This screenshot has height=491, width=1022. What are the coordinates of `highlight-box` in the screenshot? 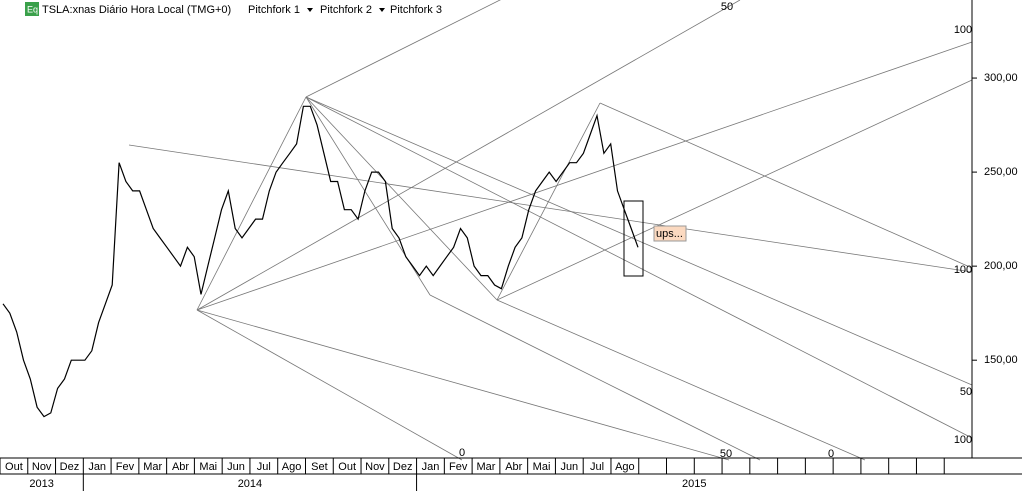 It's located at (633, 238).